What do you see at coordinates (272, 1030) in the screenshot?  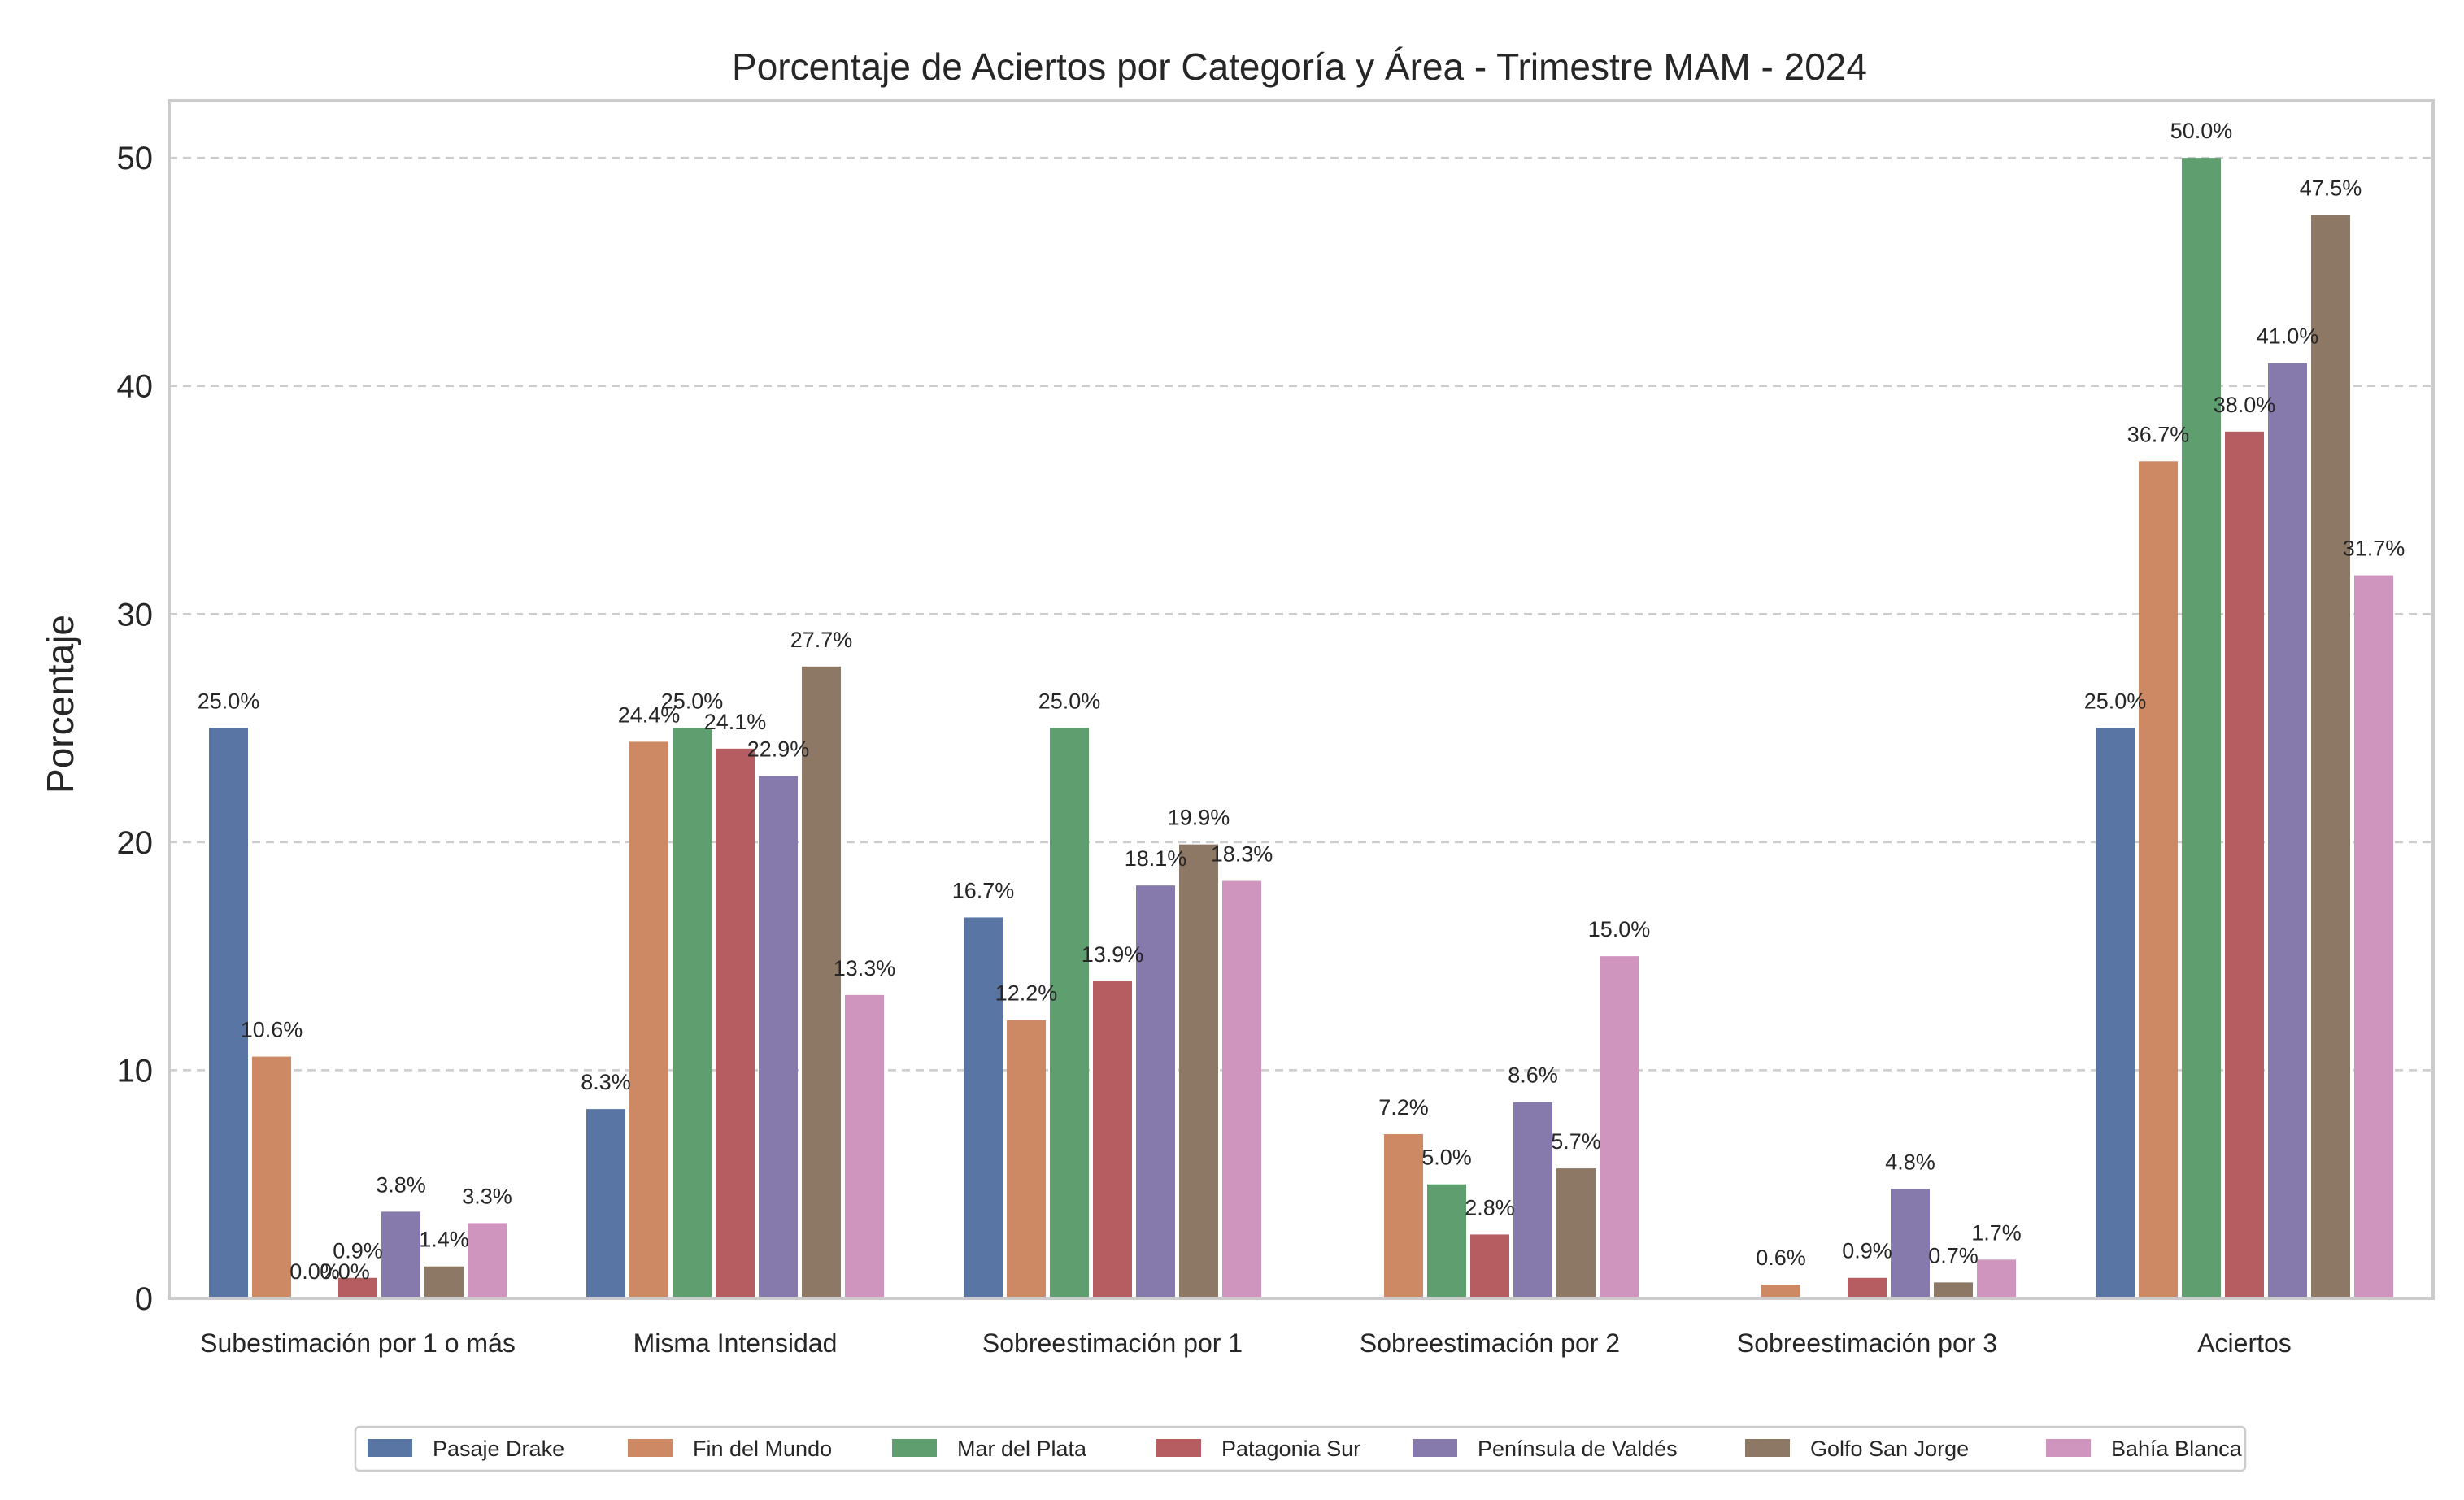 I see `data-label: 10.6%` at bounding box center [272, 1030].